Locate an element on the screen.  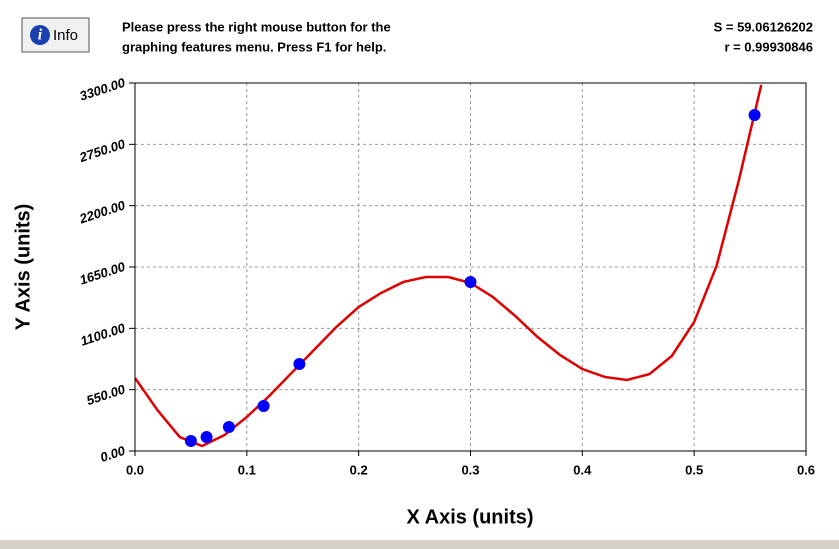
x-tick-label: 0.2 is located at coordinates (359, 469).